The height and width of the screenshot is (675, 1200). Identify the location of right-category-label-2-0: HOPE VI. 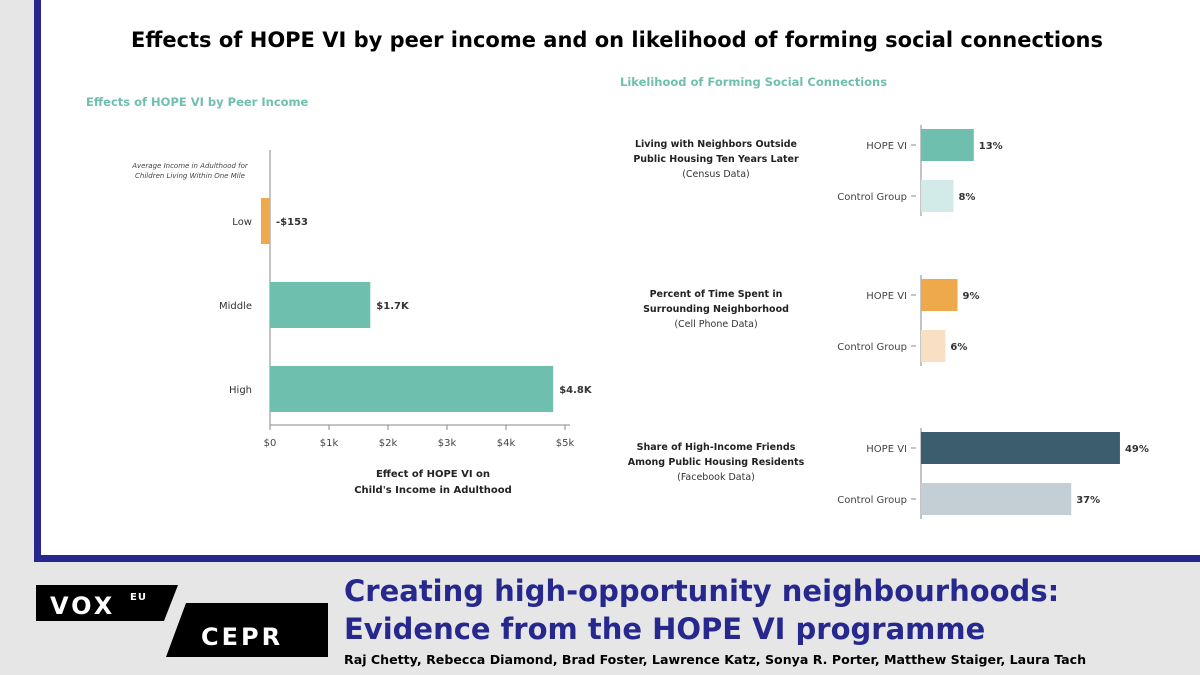
(886, 449).